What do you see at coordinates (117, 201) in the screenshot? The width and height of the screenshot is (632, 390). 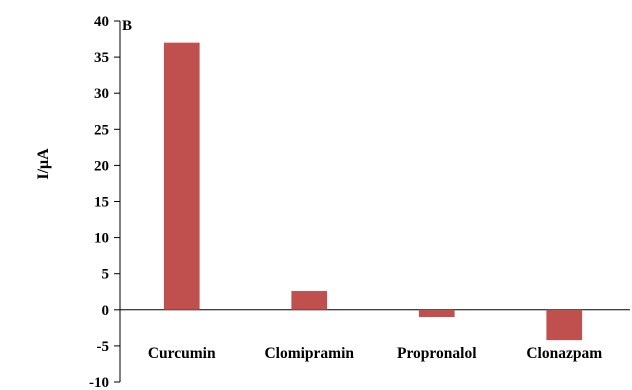 I see `y-axis` at bounding box center [117, 201].